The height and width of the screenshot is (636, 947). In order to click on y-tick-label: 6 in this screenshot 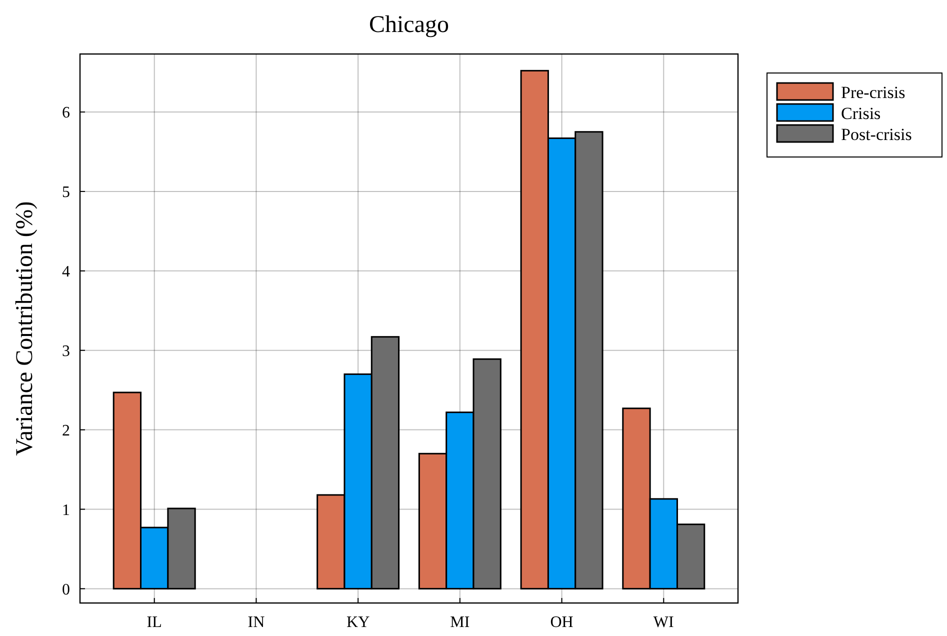, I will do `click(66, 113)`.